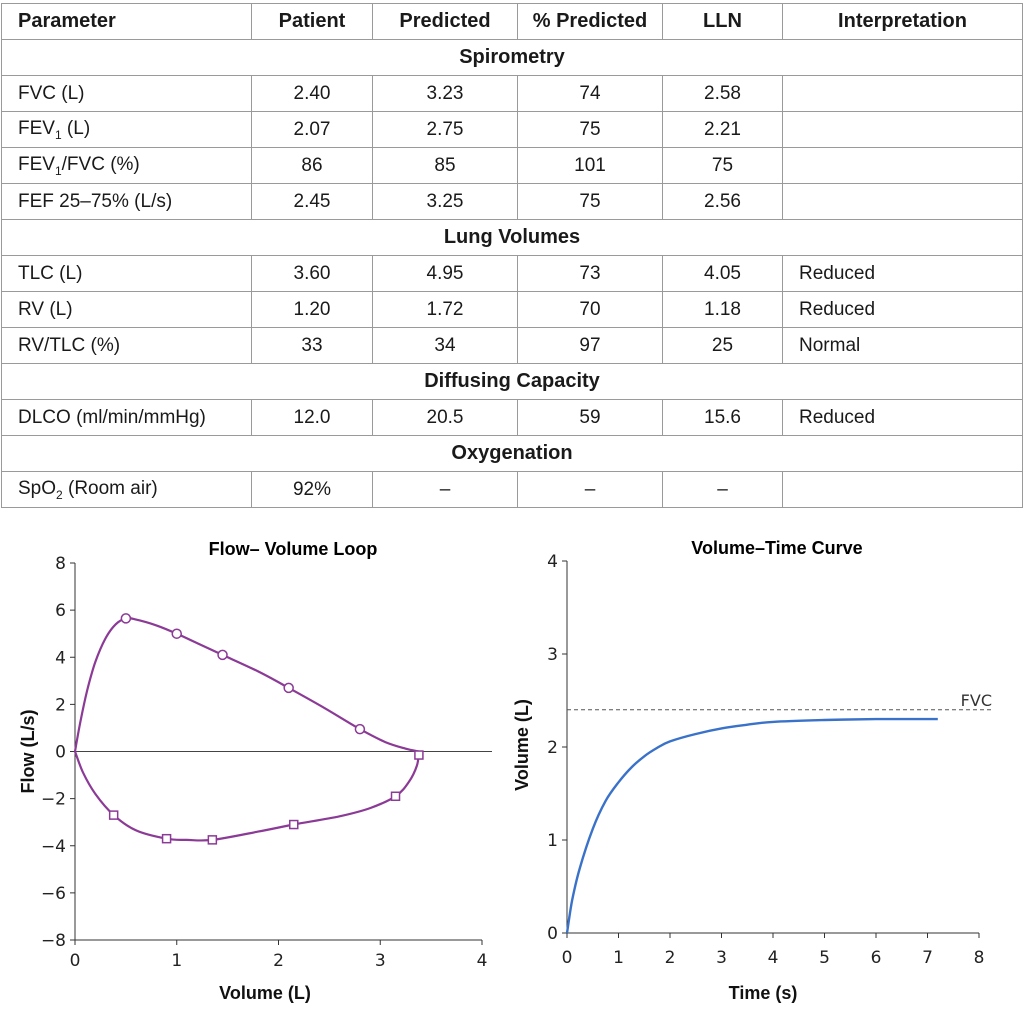 Image resolution: width=1024 pixels, height=1024 pixels. Describe the element at coordinates (590, 345) in the screenshot. I see `pct-predicted-cell: 97` at that location.